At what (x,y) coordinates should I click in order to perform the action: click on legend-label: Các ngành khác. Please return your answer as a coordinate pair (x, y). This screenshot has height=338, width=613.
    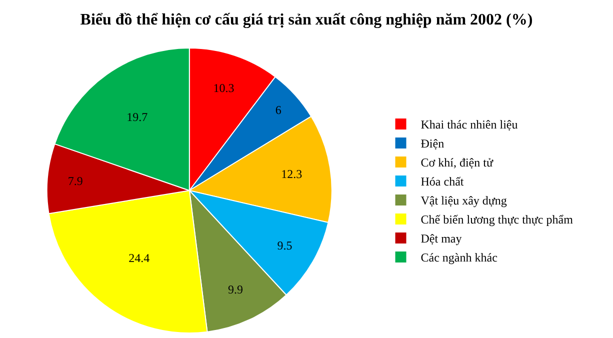
    Looking at the image, I should click on (459, 257).